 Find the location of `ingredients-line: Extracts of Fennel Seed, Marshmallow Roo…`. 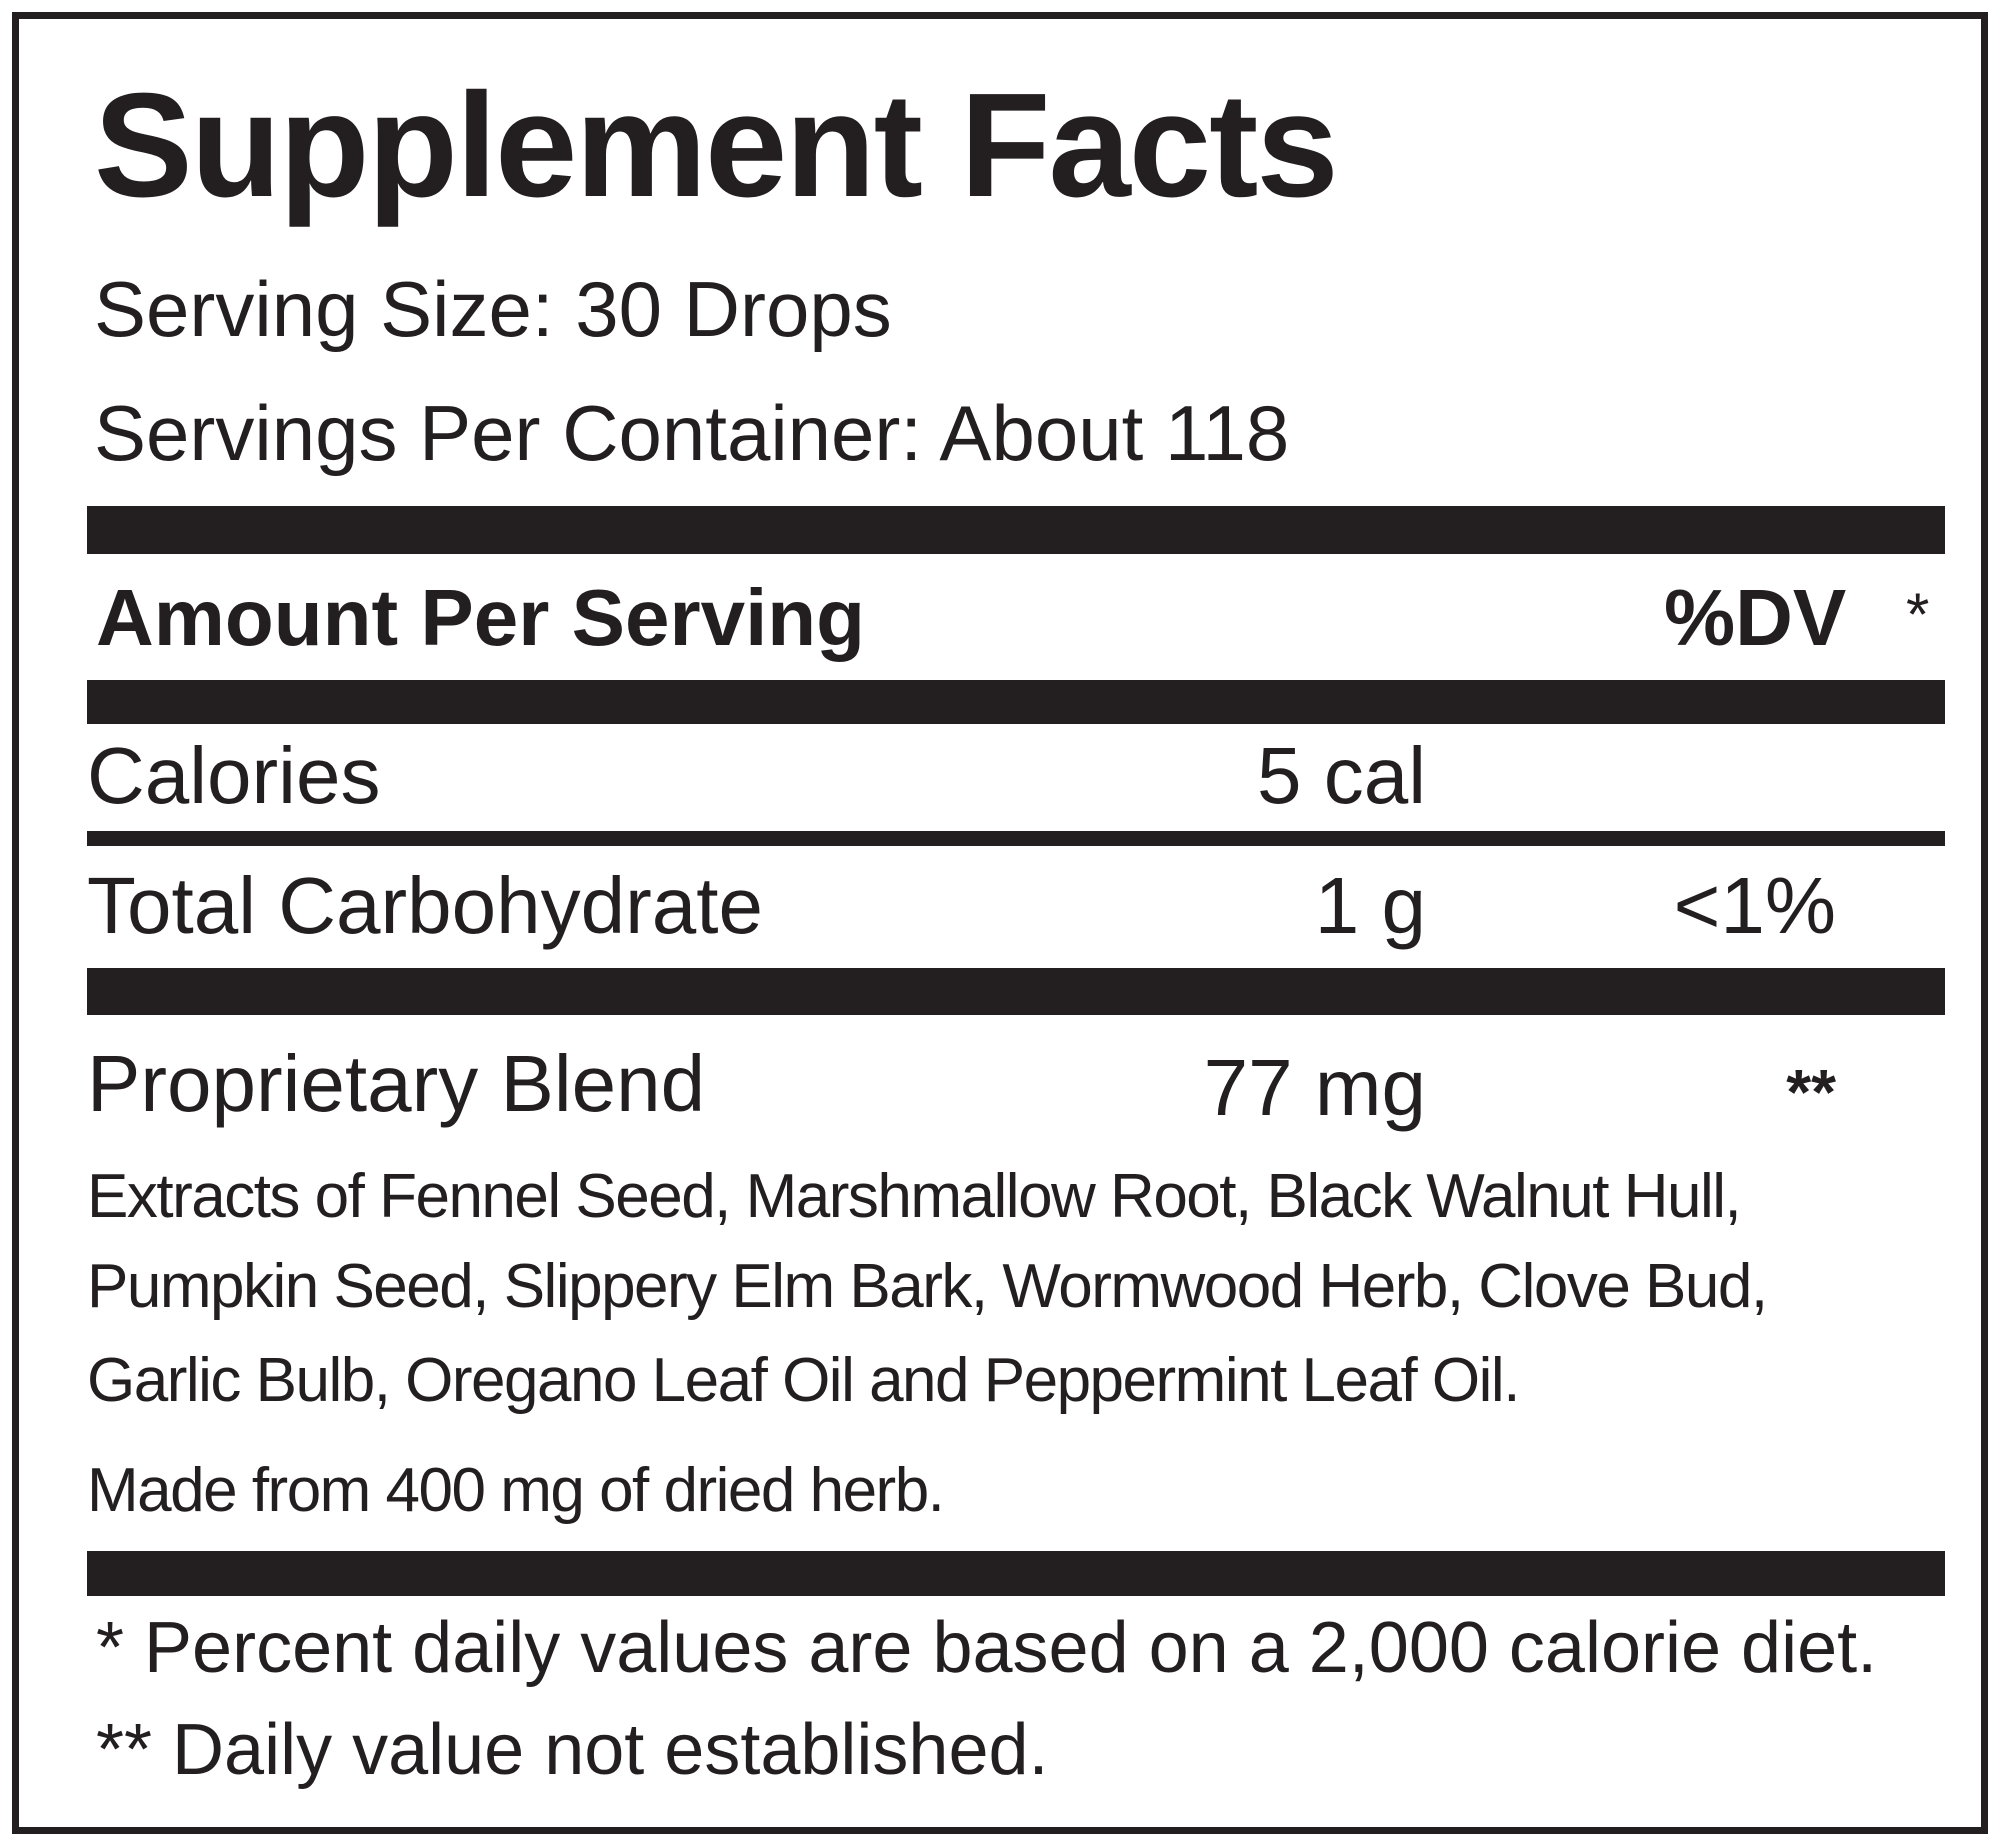

ingredients-line: Extracts of Fennel Seed, Marshmallow Roo… is located at coordinates (914, 1196).